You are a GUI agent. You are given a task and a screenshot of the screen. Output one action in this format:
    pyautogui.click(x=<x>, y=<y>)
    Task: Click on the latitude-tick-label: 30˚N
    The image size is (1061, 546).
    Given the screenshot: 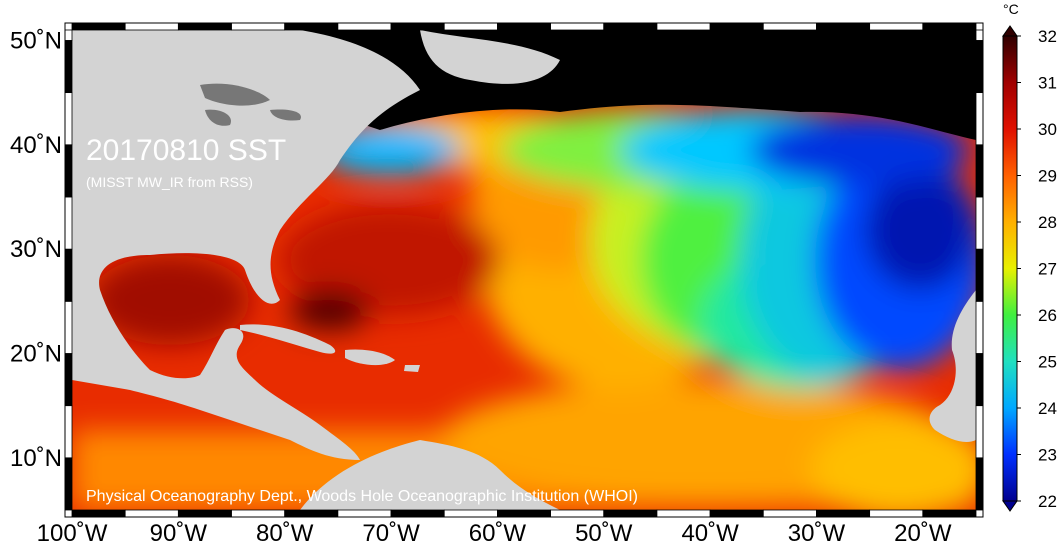 What is the action you would take?
    pyautogui.click(x=36, y=249)
    